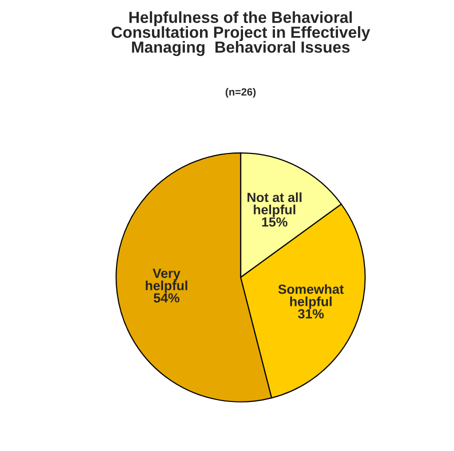 The height and width of the screenshot is (451, 454). I want to click on slice-label: Somewhat helpful, so click(311, 296).